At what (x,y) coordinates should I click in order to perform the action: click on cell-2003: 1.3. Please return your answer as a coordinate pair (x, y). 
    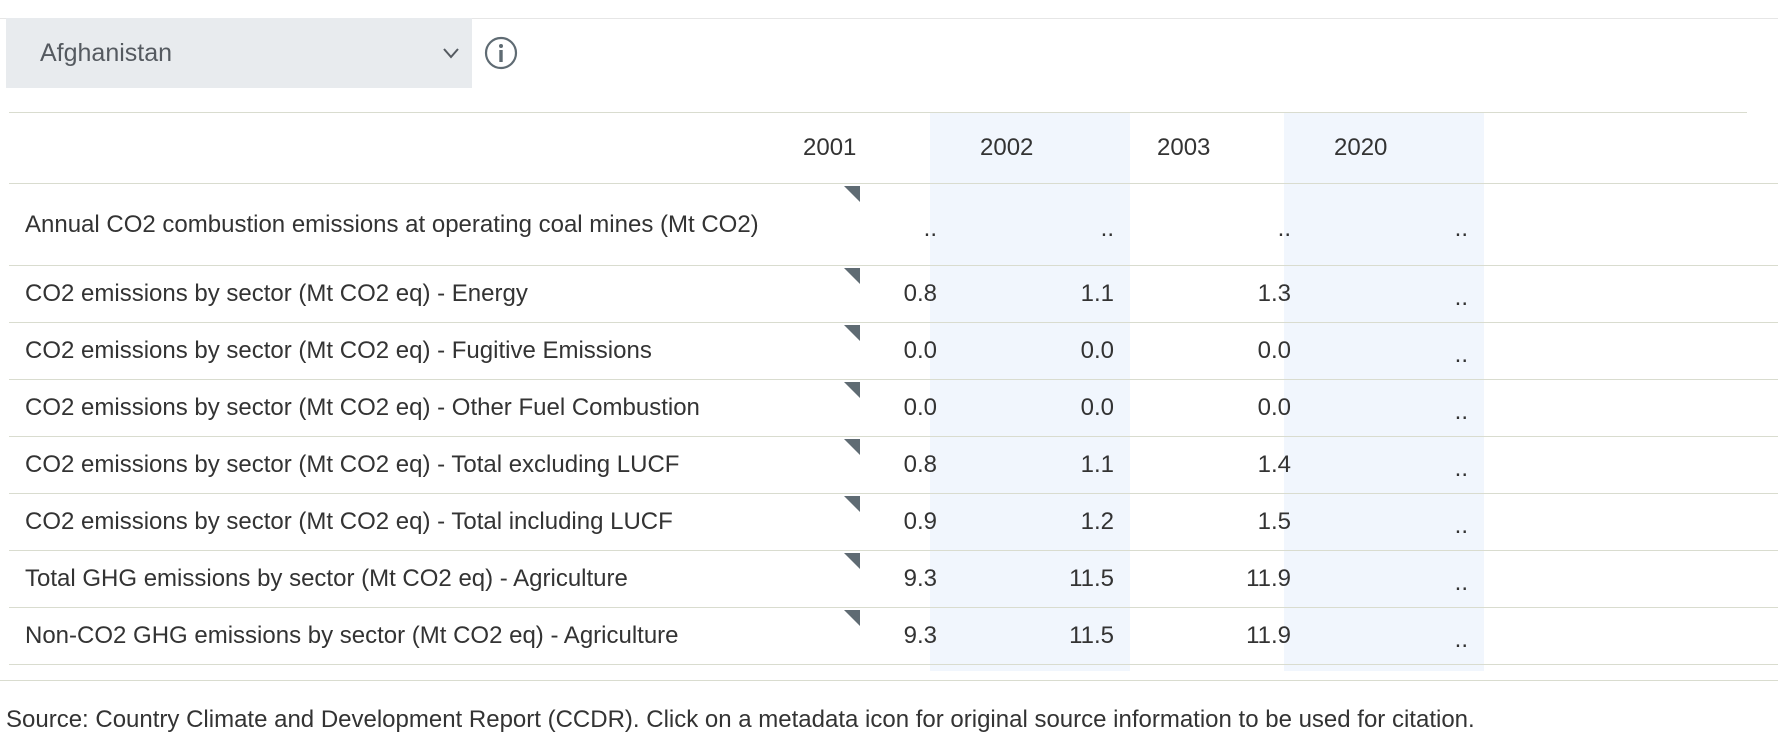
    Looking at the image, I should click on (1274, 293).